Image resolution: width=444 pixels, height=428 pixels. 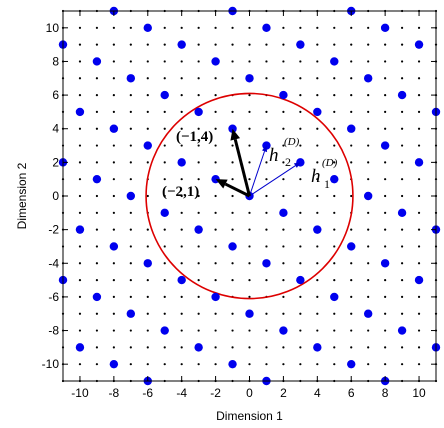 I want to click on vector-v2-head, so click(x=235, y=134).